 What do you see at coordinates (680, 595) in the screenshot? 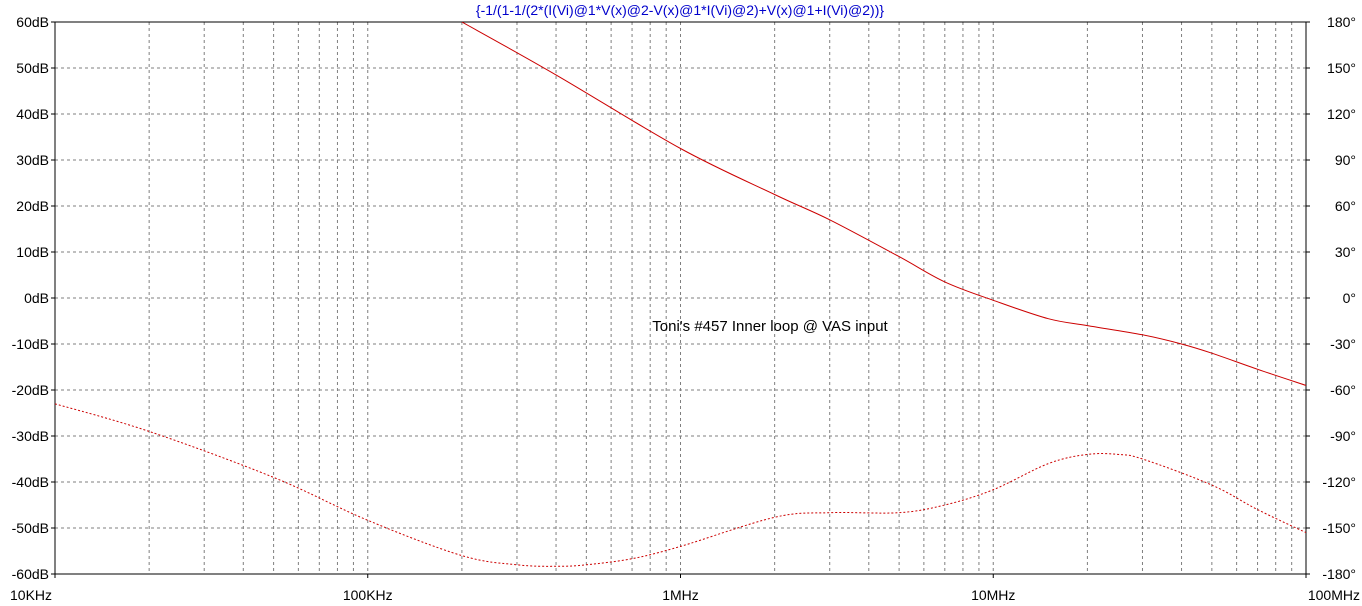
I see `x-tick-label: 1MHz` at bounding box center [680, 595].